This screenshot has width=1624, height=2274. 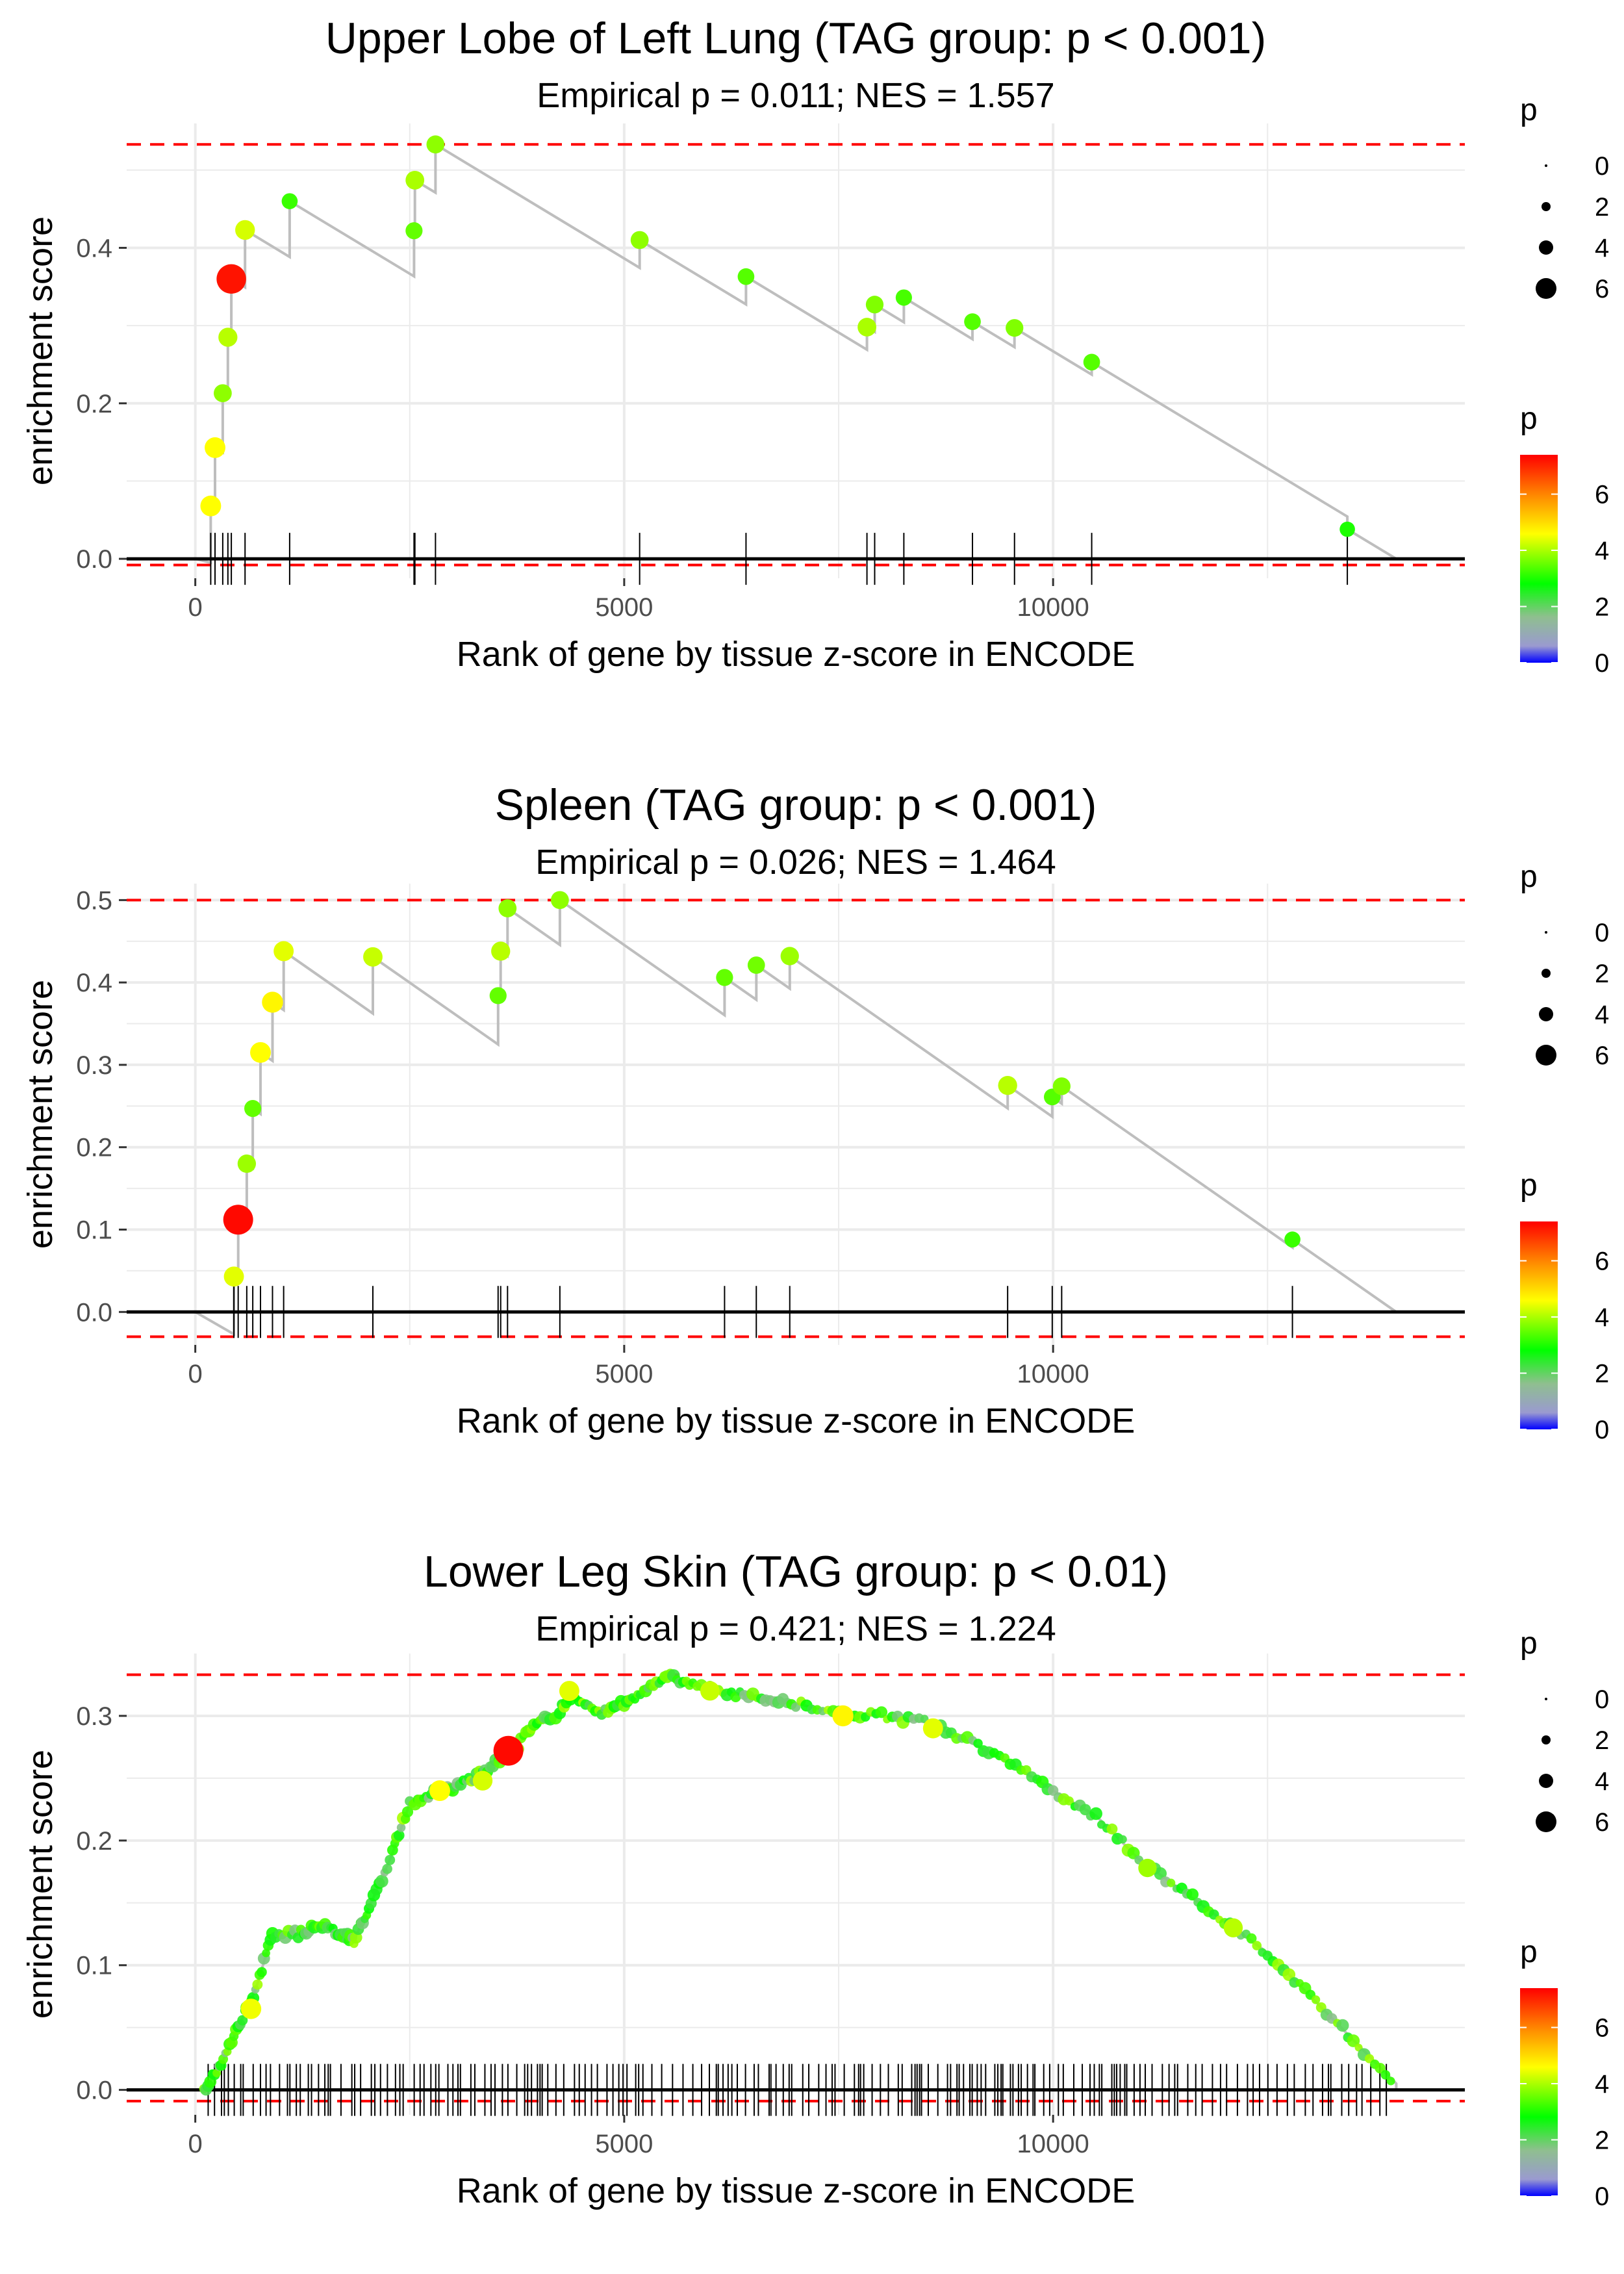 What do you see at coordinates (624, 1374) in the screenshot?
I see `x-tick-label: 5000` at bounding box center [624, 1374].